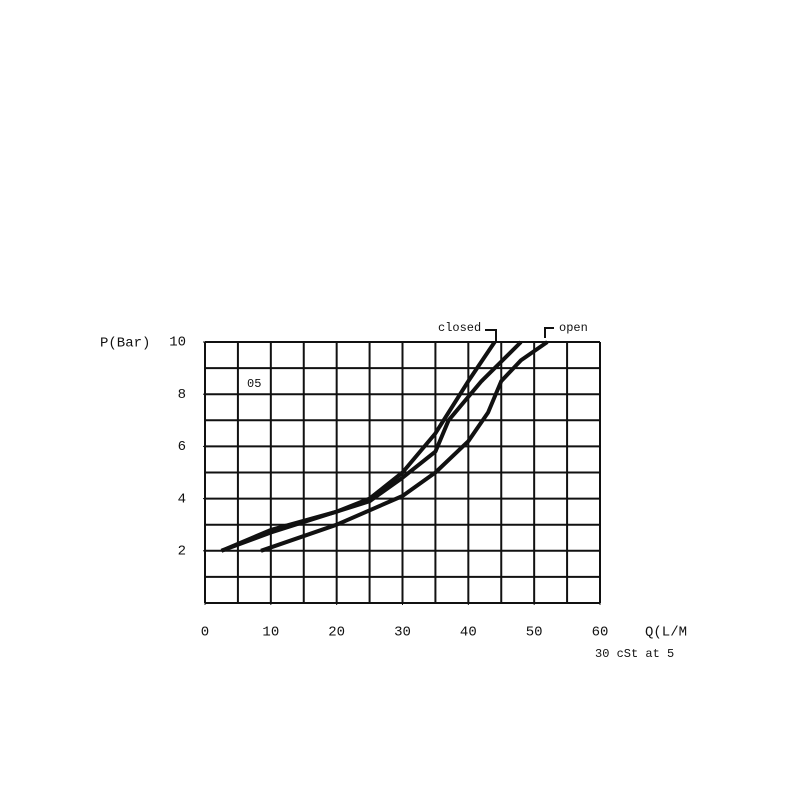  I want to click on annotation: 05, so click(254, 384).